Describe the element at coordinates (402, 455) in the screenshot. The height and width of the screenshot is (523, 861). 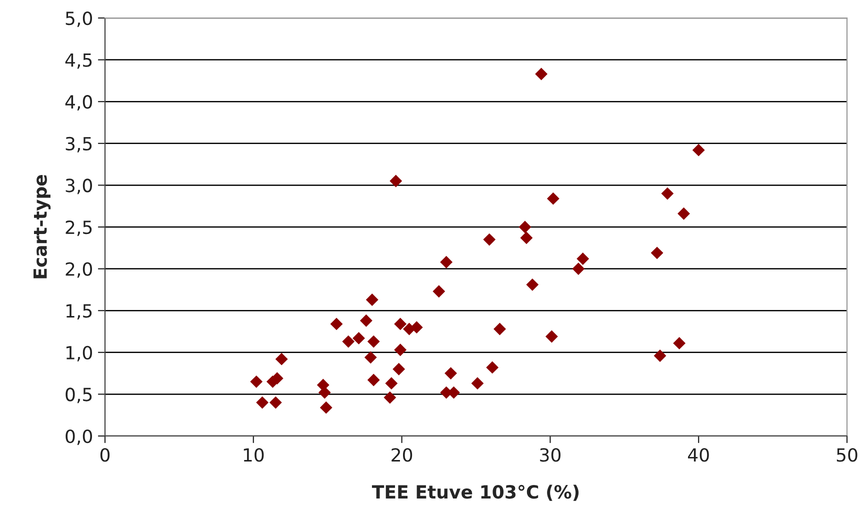
I see `x-tick-label: 20` at that location.